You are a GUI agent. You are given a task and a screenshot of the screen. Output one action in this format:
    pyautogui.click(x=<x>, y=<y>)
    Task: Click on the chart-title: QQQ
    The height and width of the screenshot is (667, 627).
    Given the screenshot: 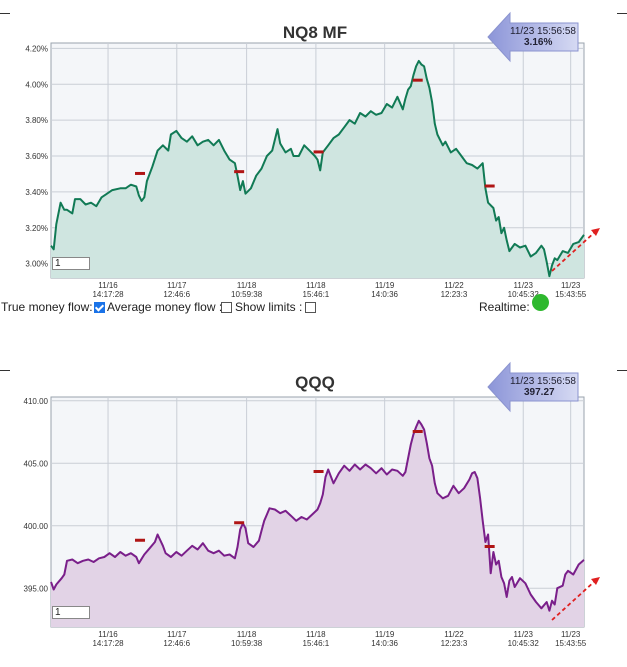 What is the action you would take?
    pyautogui.click(x=315, y=382)
    